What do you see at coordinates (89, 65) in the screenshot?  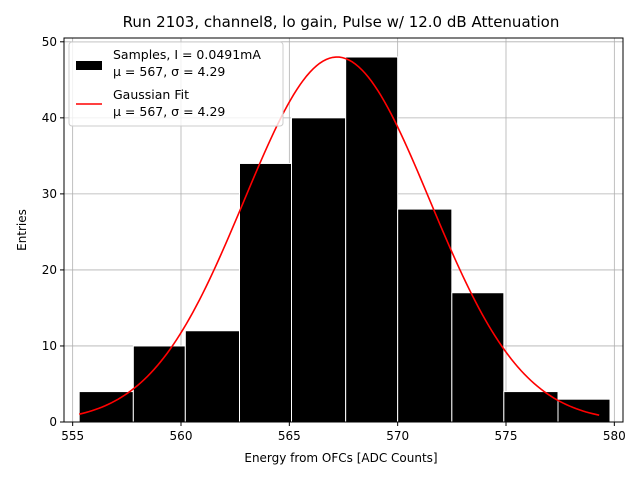 I see `legend-samples-swatch` at bounding box center [89, 65].